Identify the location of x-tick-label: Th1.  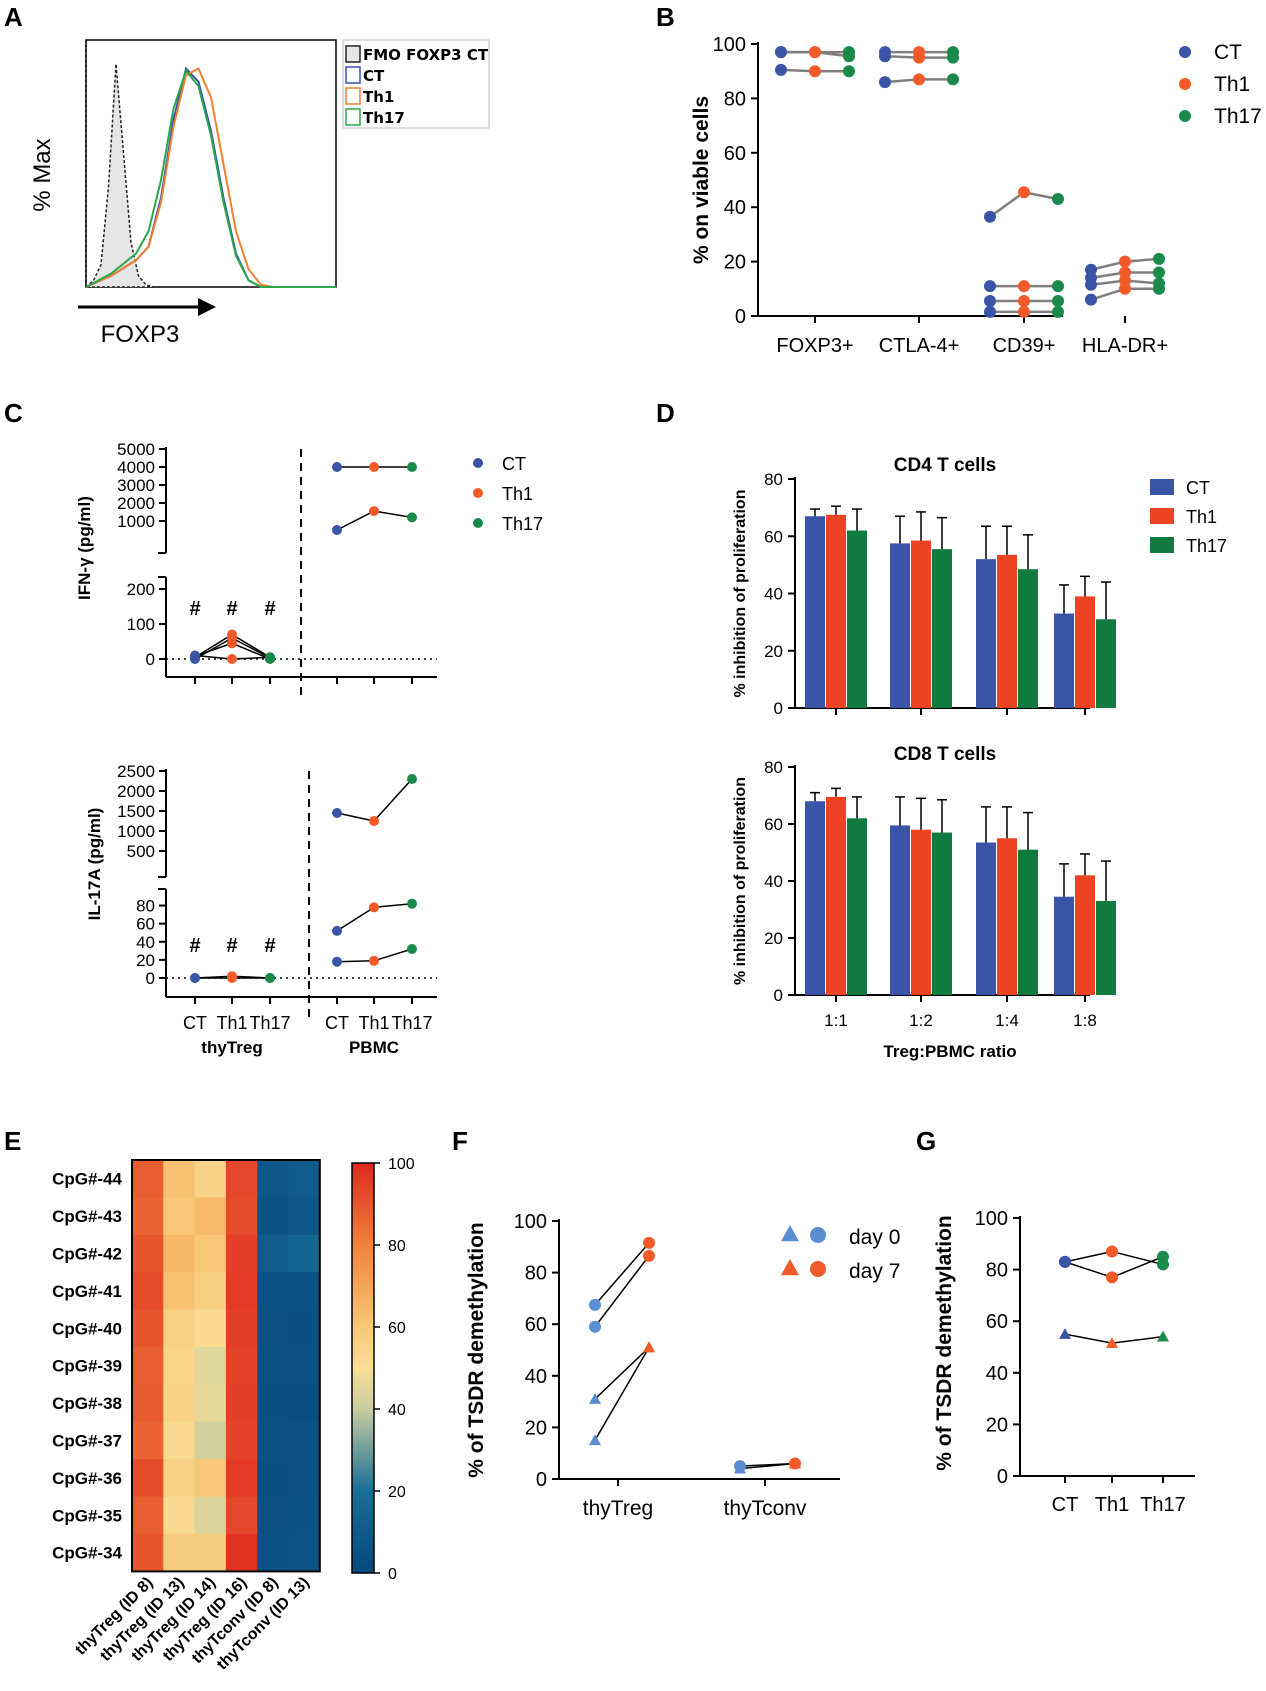
(231, 1023).